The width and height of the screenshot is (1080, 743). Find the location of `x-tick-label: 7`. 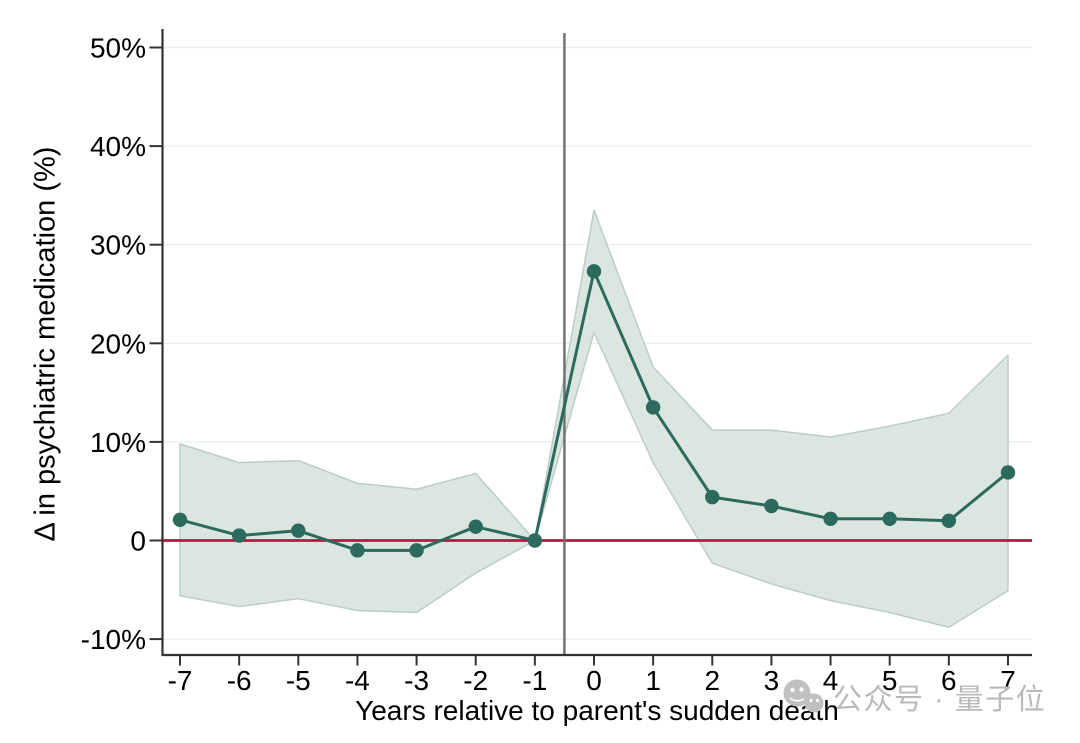

x-tick-label: 7 is located at coordinates (1008, 680).